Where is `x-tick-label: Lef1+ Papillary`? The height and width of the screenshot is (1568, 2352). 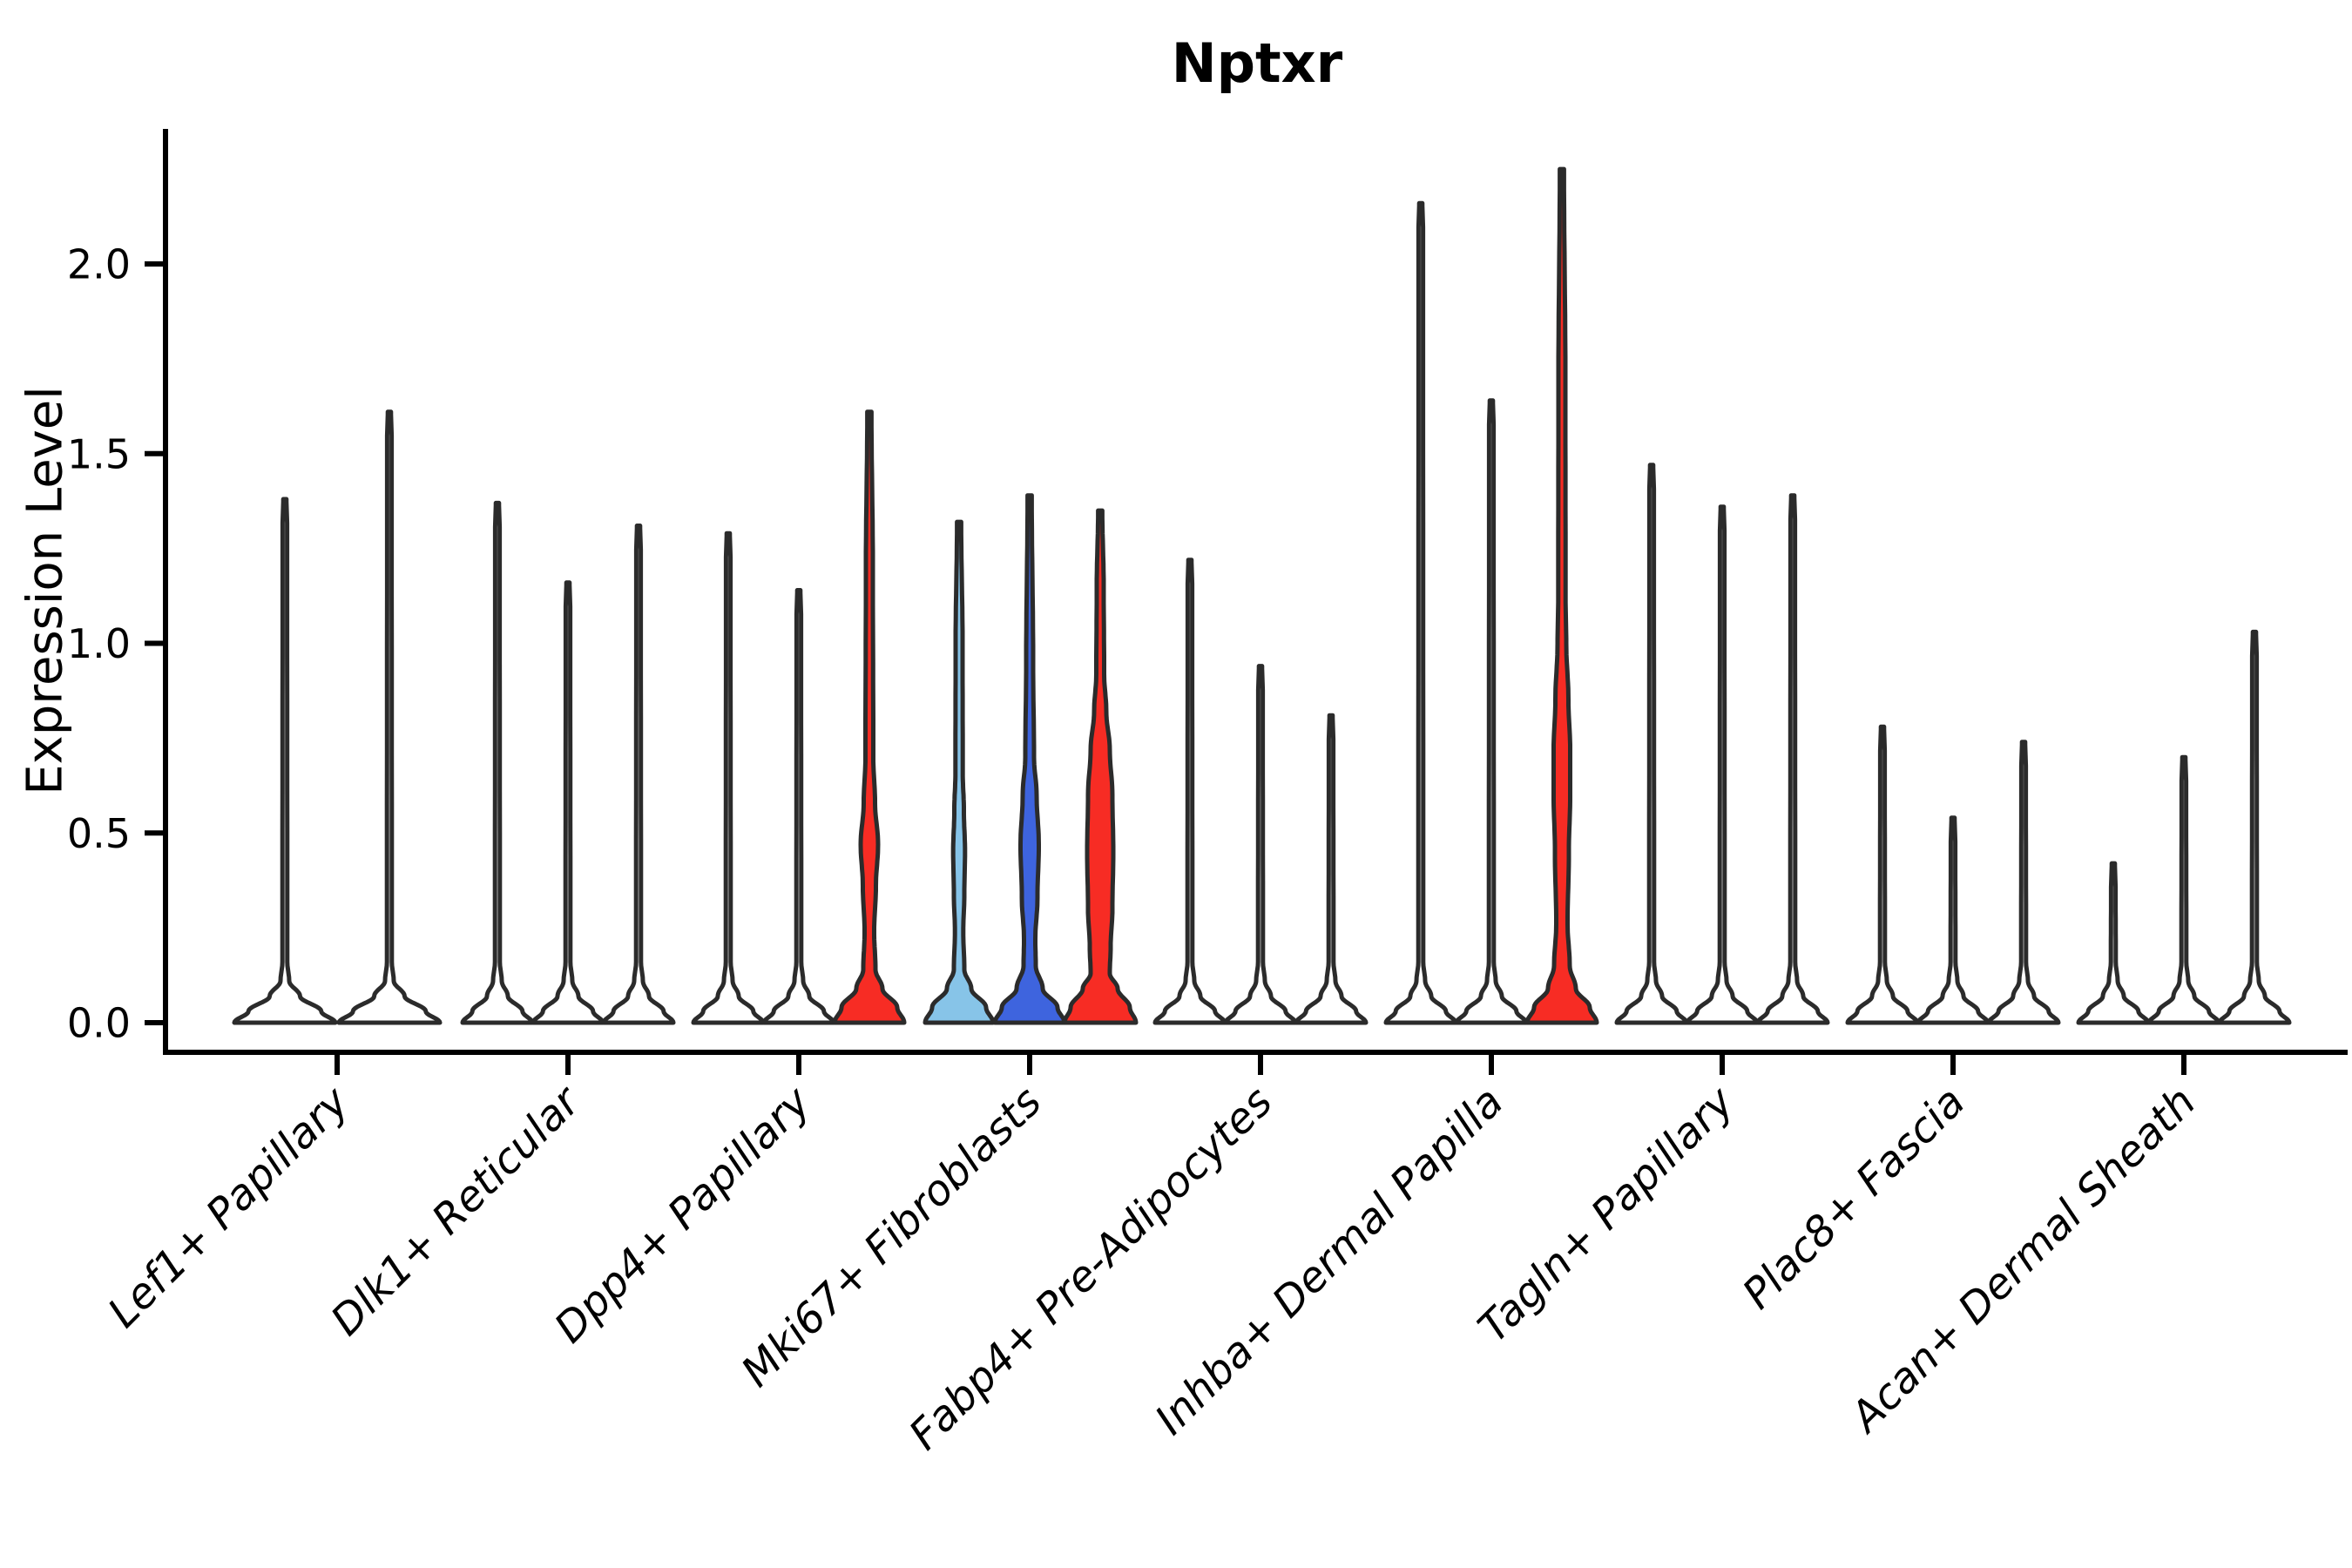 x-tick-label: Lef1+ Papillary is located at coordinates (228, 1207).